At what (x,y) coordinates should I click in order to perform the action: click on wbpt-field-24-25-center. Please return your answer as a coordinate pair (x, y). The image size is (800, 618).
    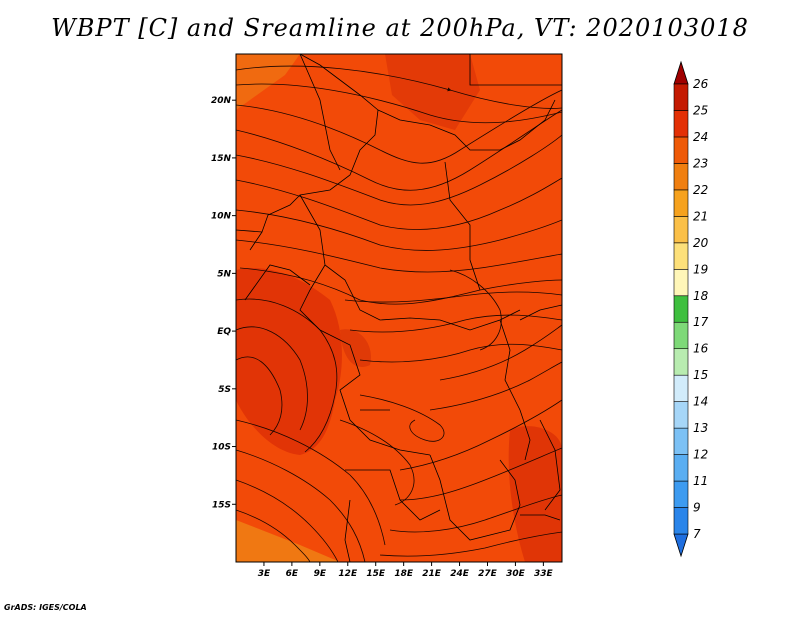
    Looking at the image, I should click on (355, 348).